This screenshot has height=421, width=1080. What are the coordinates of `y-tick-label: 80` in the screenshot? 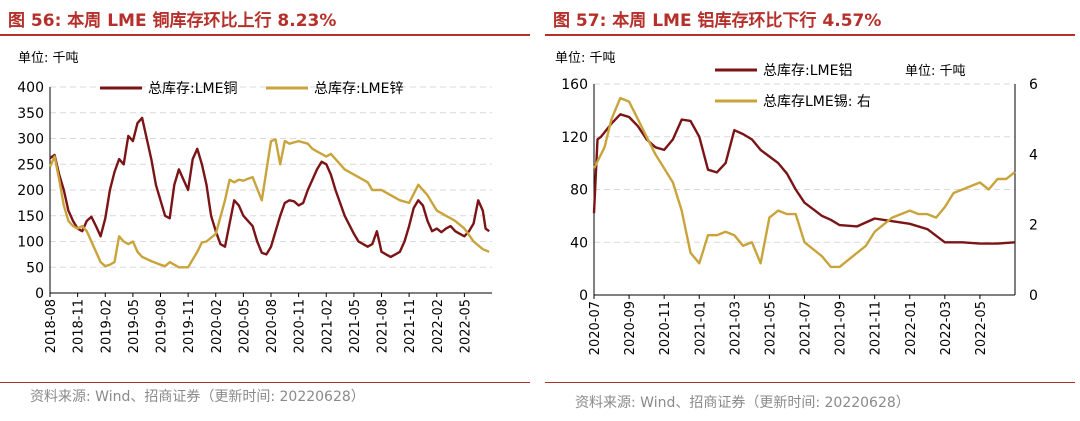 It's located at (579, 191).